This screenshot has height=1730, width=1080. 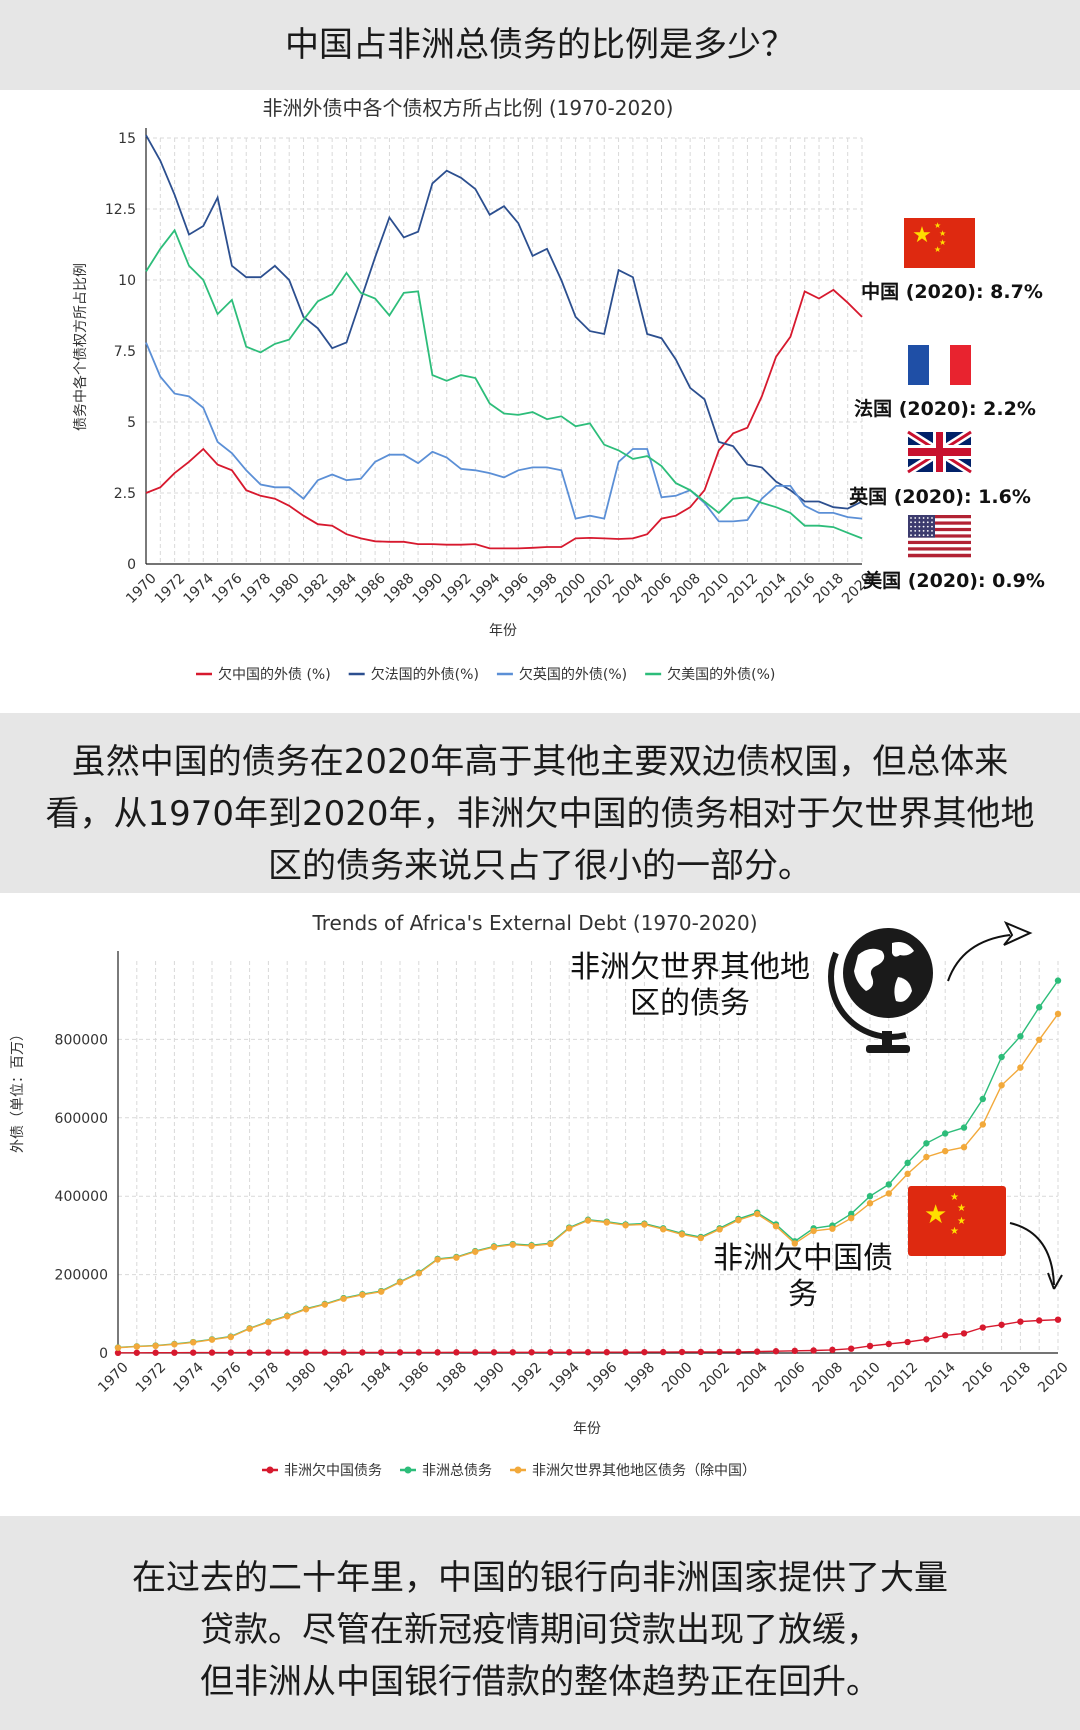 What do you see at coordinates (540, 814) in the screenshot?
I see `summary-line: 看，从1970年到2020年，非洲欠中国的债务相对于欠世界其他地` at bounding box center [540, 814].